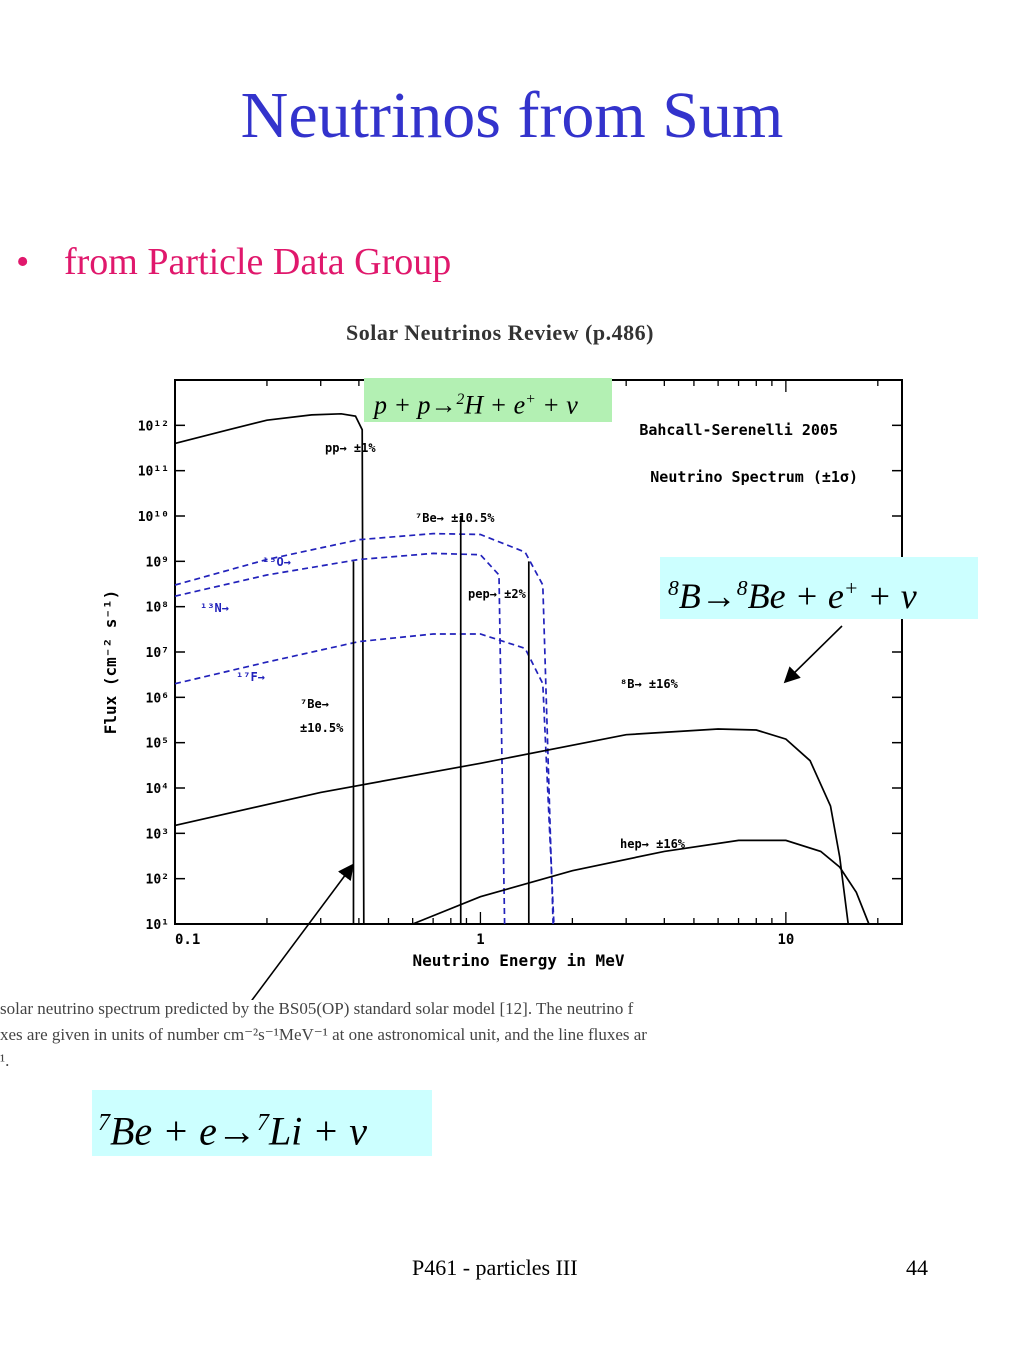  I want to click on line-source-1-label: ⁷Be→ ±10.5%, so click(455, 518).